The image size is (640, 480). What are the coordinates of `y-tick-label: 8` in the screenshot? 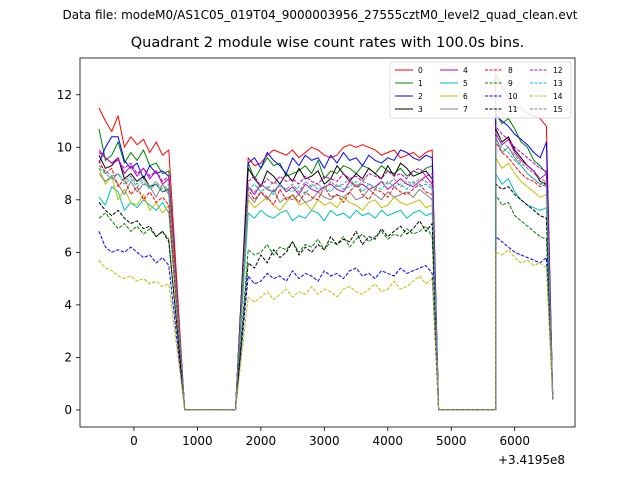 It's located at (68, 200).